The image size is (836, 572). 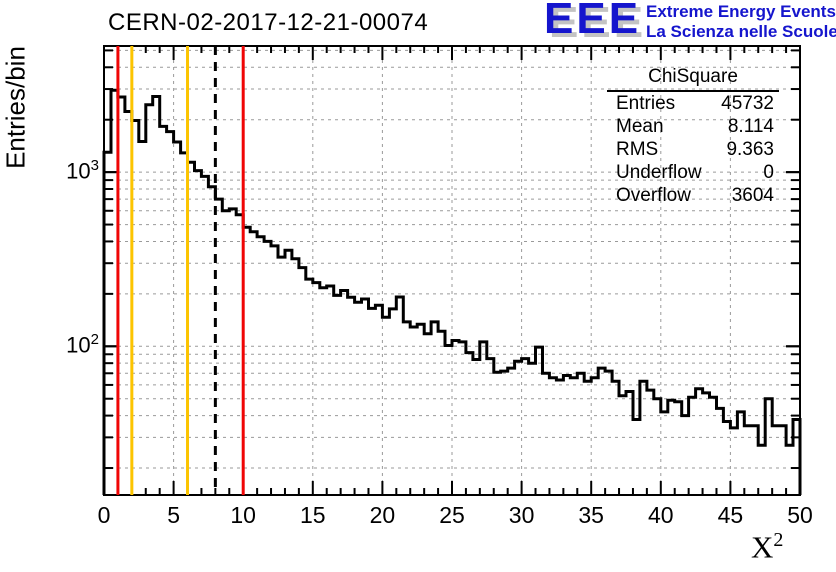 What do you see at coordinates (522, 515) in the screenshot?
I see `x-tick-label: 30` at bounding box center [522, 515].